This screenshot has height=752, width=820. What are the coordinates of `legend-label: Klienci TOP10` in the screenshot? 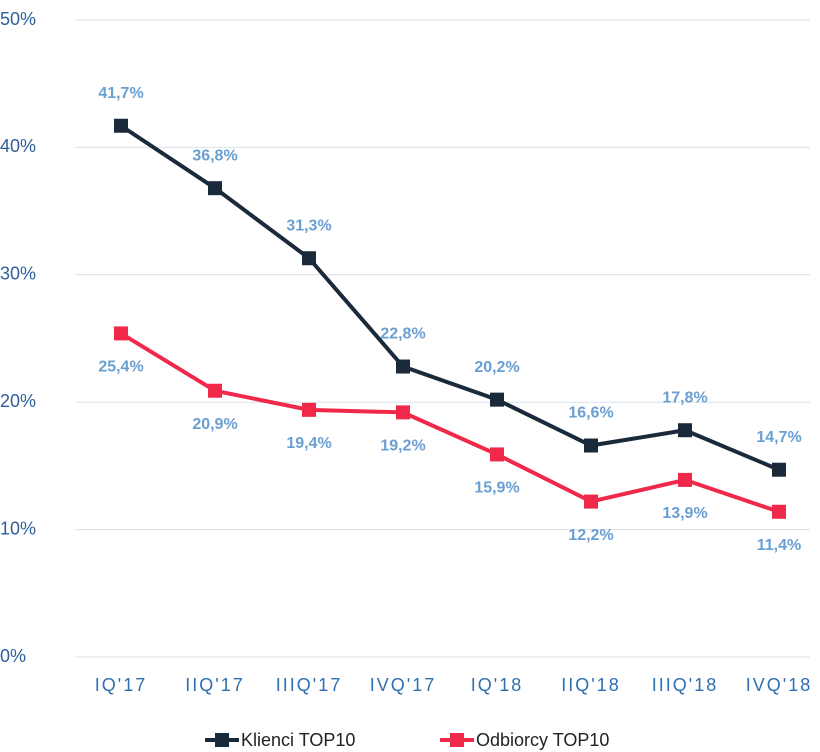 It's located at (298, 740).